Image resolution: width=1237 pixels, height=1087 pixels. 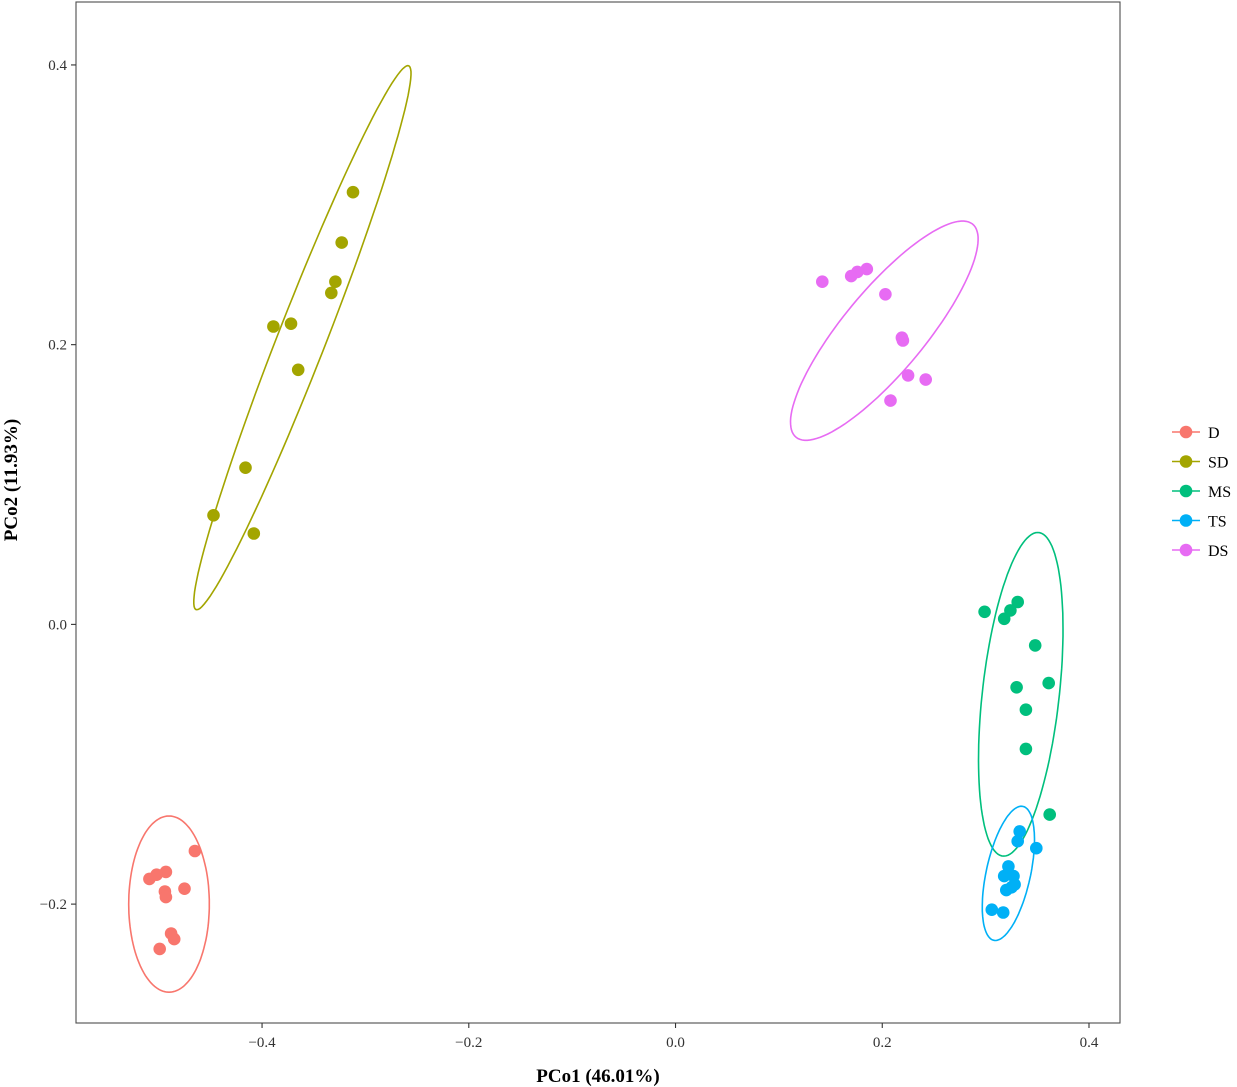 What do you see at coordinates (1186, 520) in the screenshot?
I see `legend-marker-ts` at bounding box center [1186, 520].